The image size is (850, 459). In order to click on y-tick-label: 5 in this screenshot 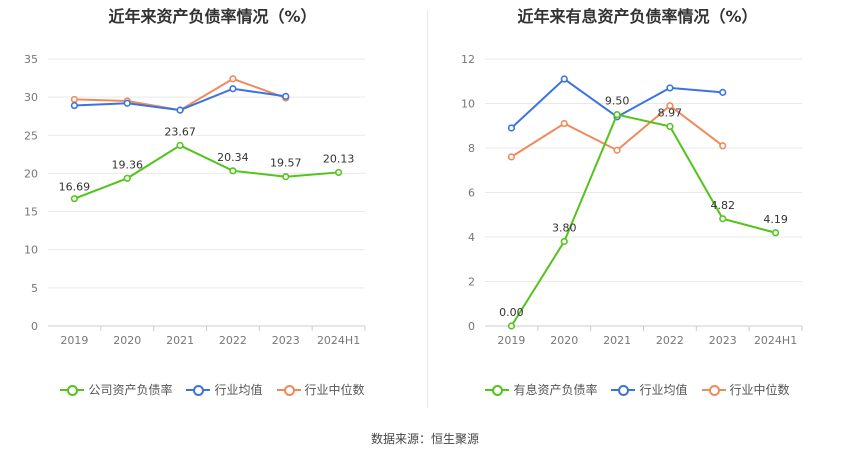, I will do `click(34, 288)`.